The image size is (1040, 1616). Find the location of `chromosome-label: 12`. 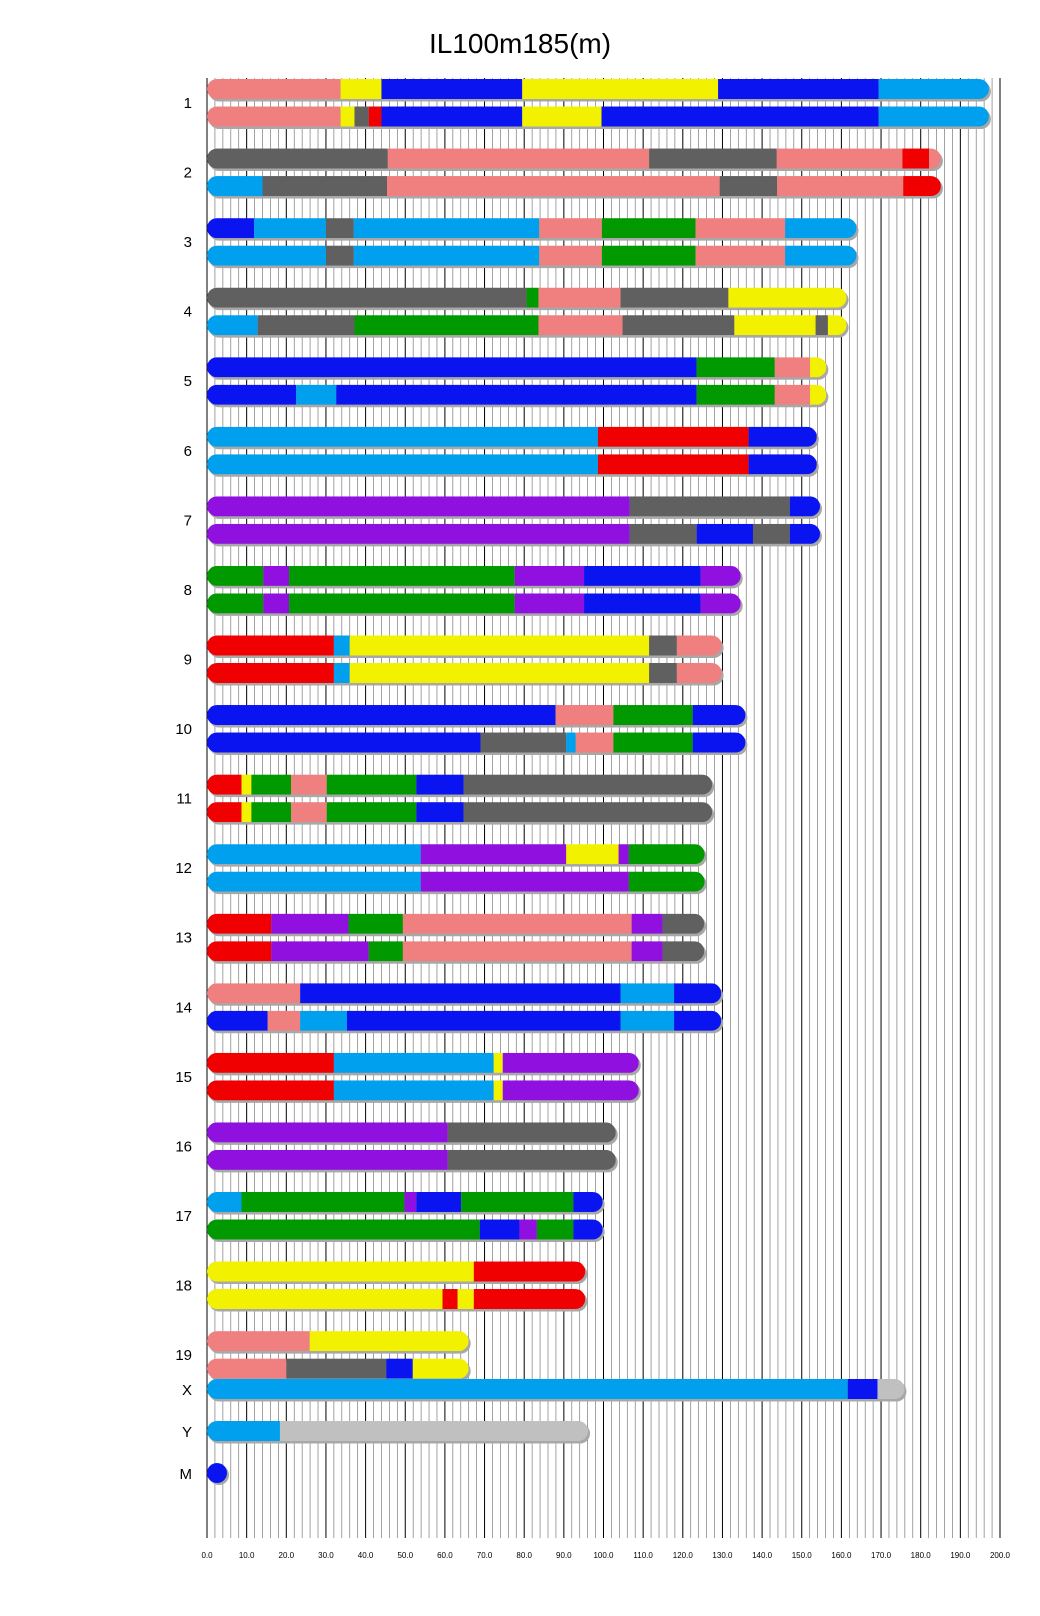

chromosome-label: 12 is located at coordinates (183, 868).